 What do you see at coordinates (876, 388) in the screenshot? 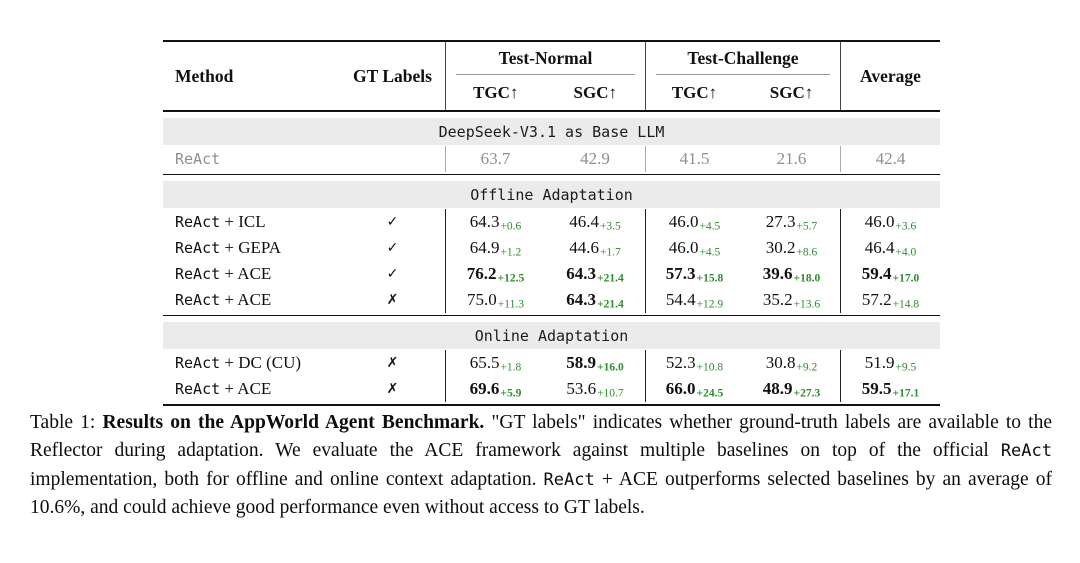
I see `metric-value: 59.5` at bounding box center [876, 388].